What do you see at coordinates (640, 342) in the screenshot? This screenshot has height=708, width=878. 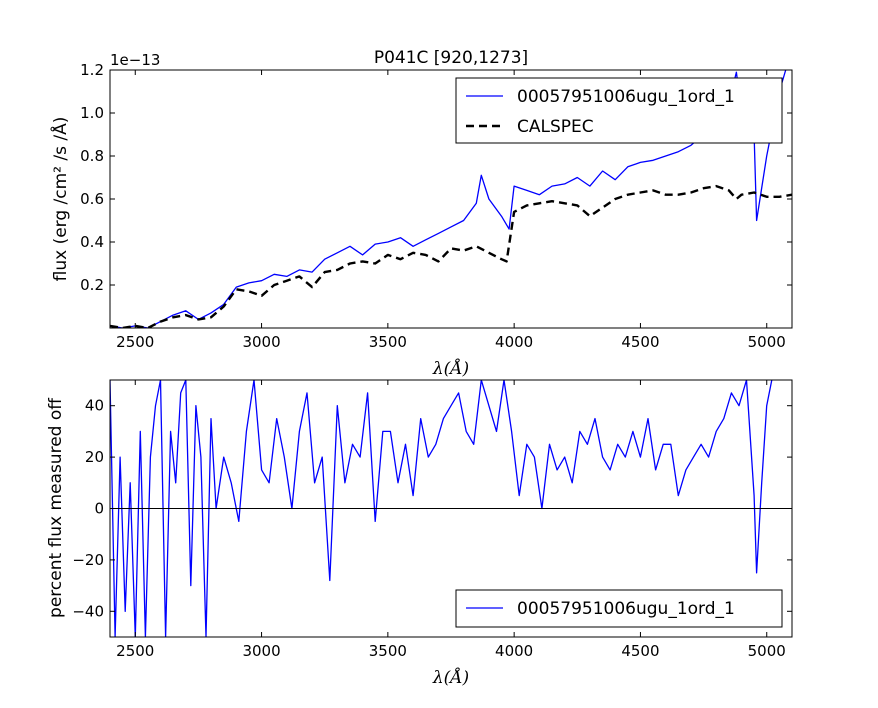 I see `flux-x-tick-label: 4500` at bounding box center [640, 342].